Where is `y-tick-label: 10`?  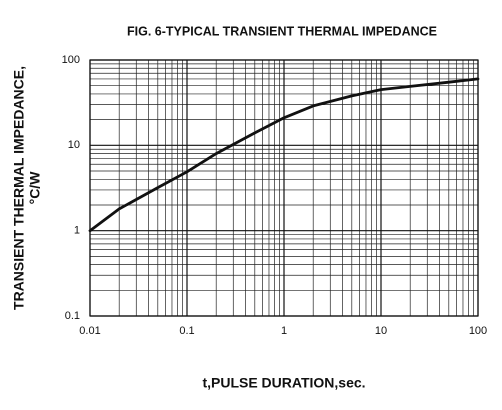
y-tick-label: 10 is located at coordinates (74, 145).